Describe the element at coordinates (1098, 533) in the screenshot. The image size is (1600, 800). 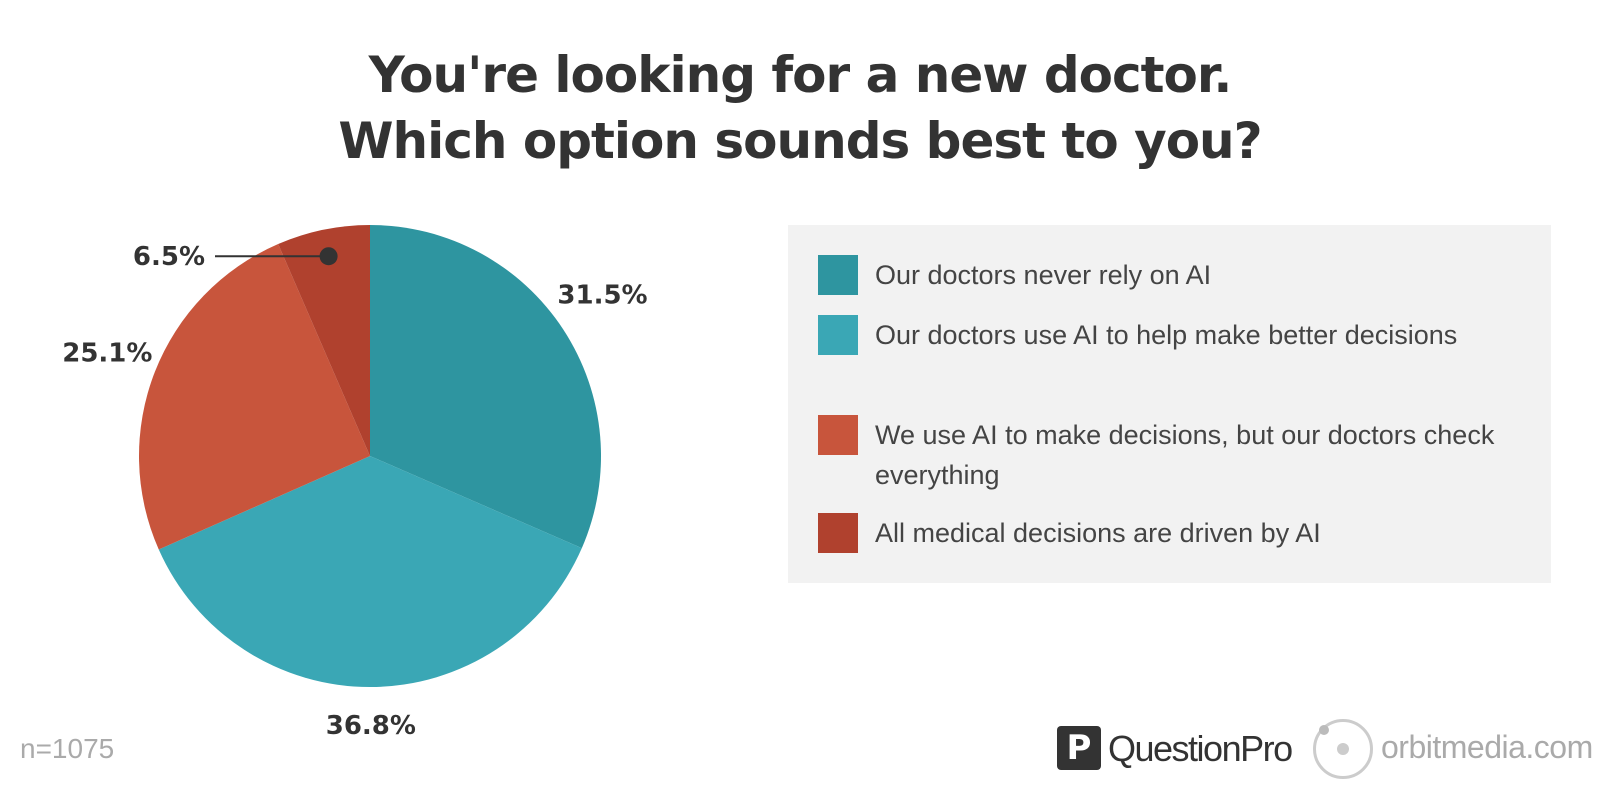
I see `legend-label-driven-by-ai: All medical decisions are driven by AI` at that location.